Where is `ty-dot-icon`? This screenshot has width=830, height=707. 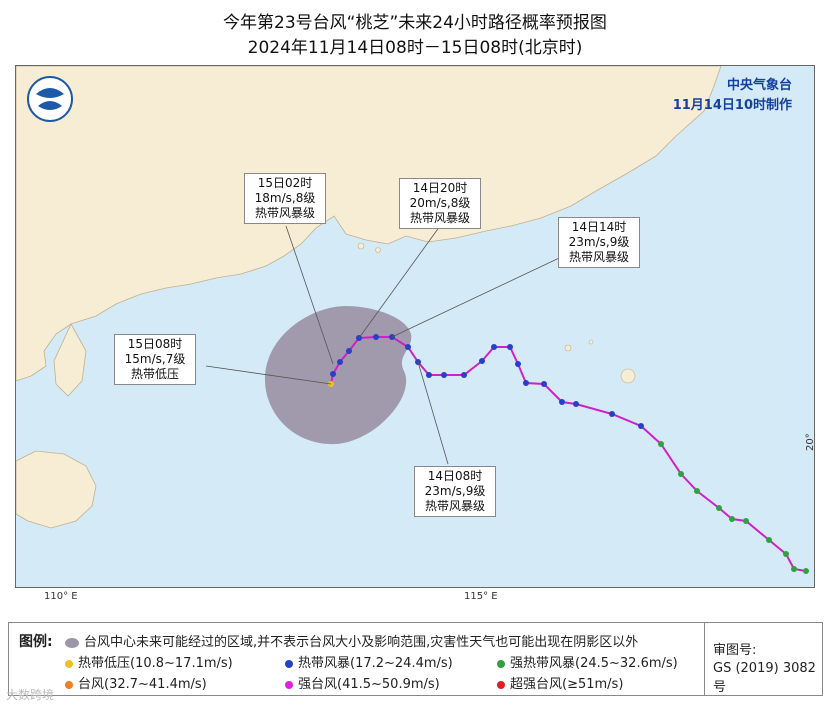 ty-dot-icon is located at coordinates (69, 684).